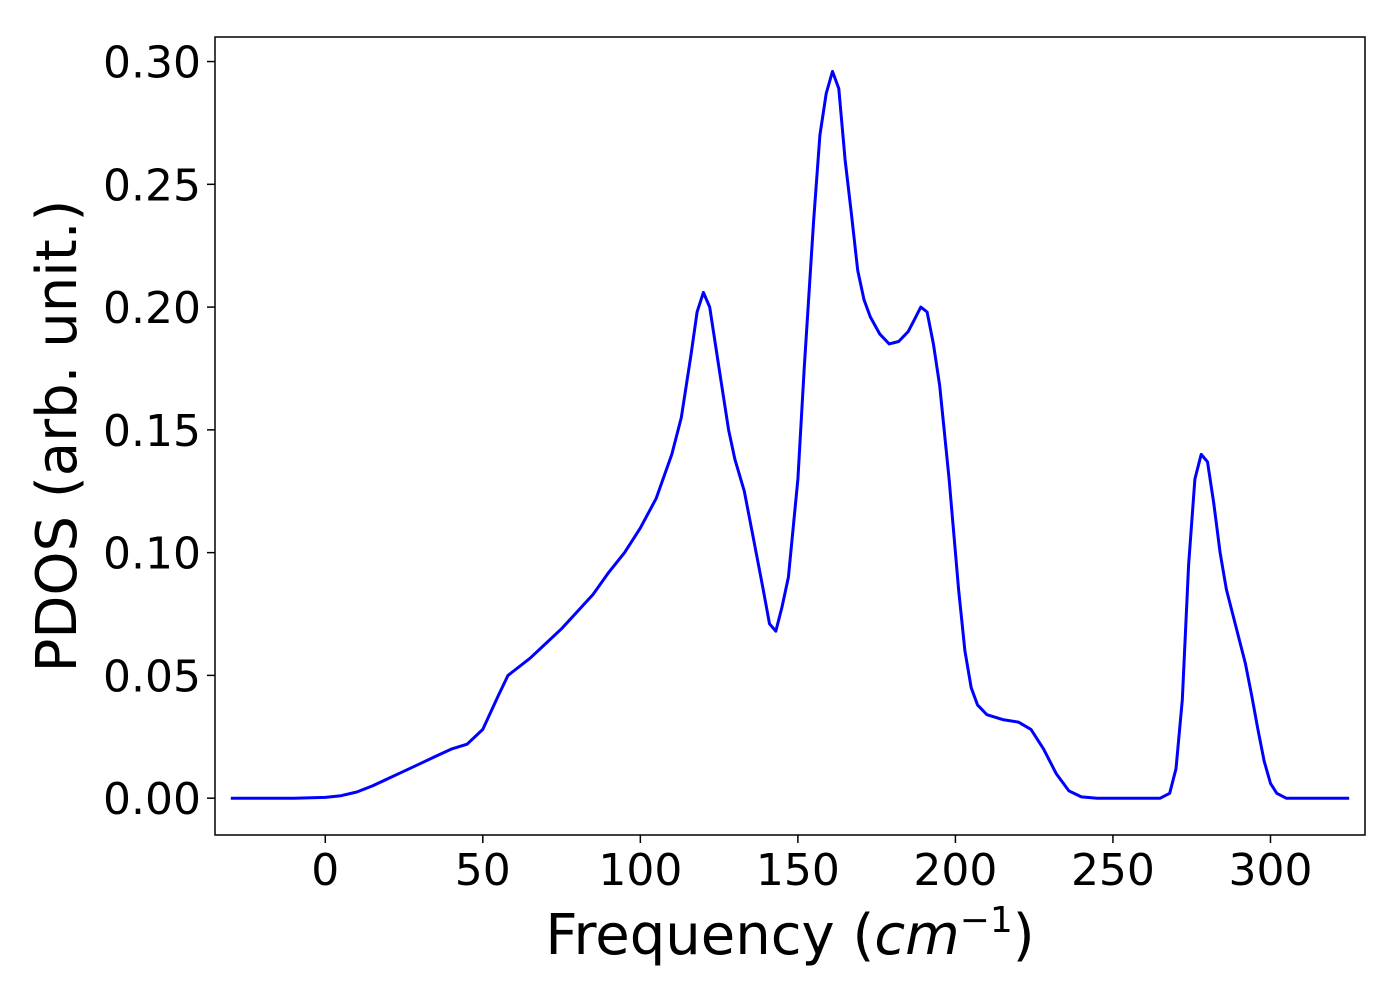  What do you see at coordinates (152, 185) in the screenshot?
I see `y-tick-label: 0.25` at bounding box center [152, 185].